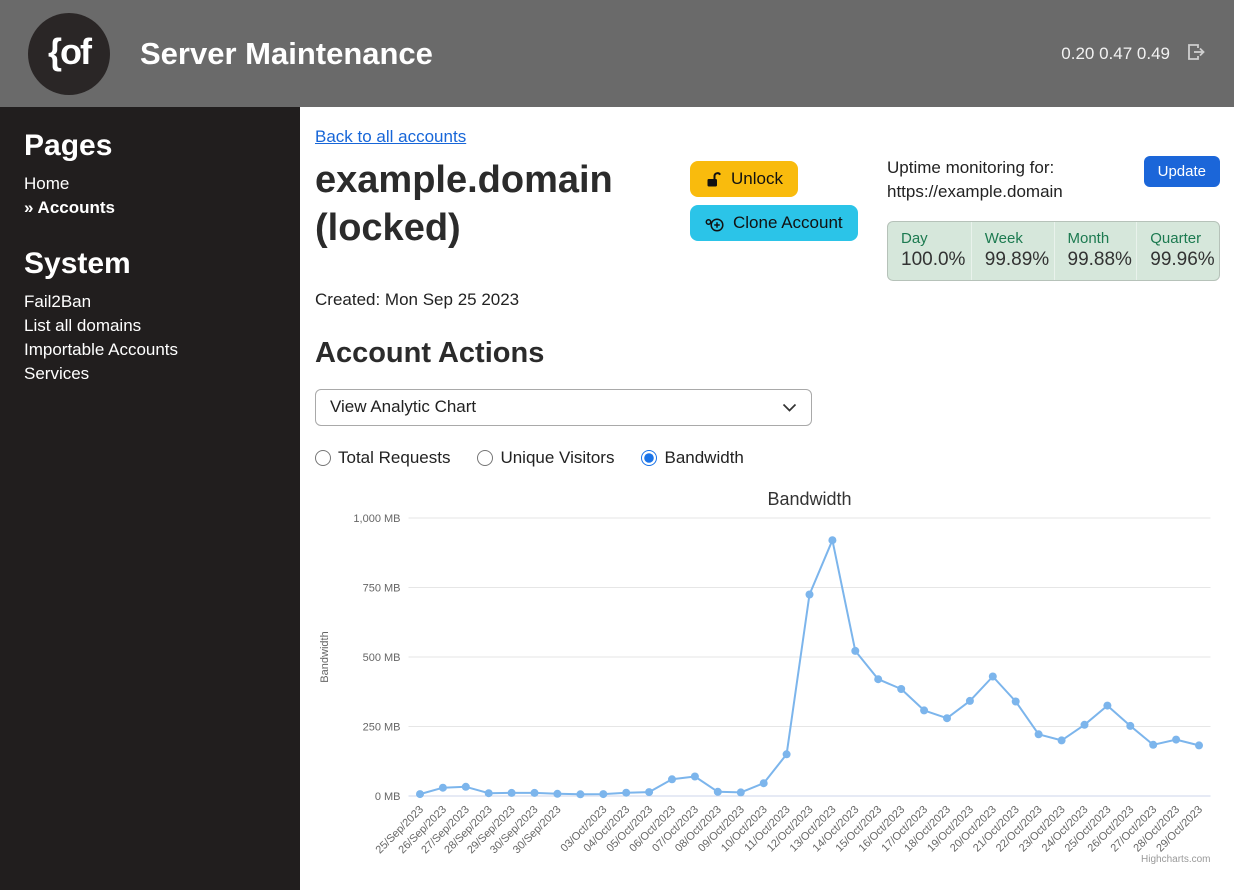 This screenshot has width=1234, height=890. I want to click on load-averages: 0.20 0.47 0.49, so click(1115, 53).